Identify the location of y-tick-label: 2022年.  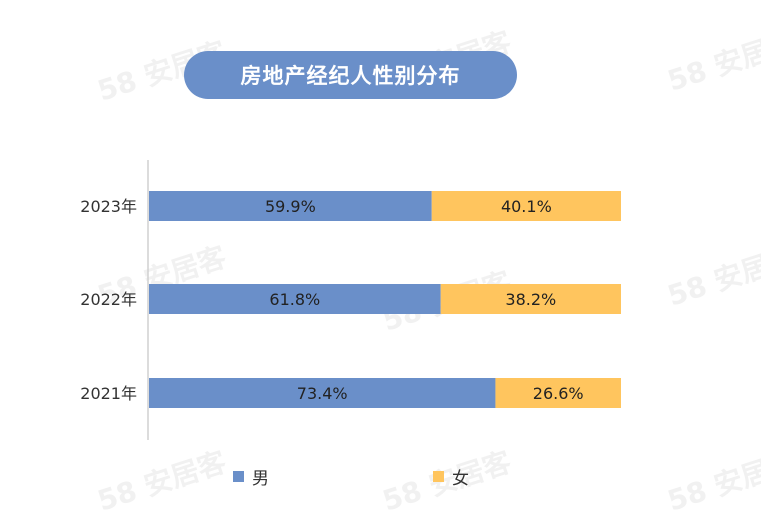
(108, 299).